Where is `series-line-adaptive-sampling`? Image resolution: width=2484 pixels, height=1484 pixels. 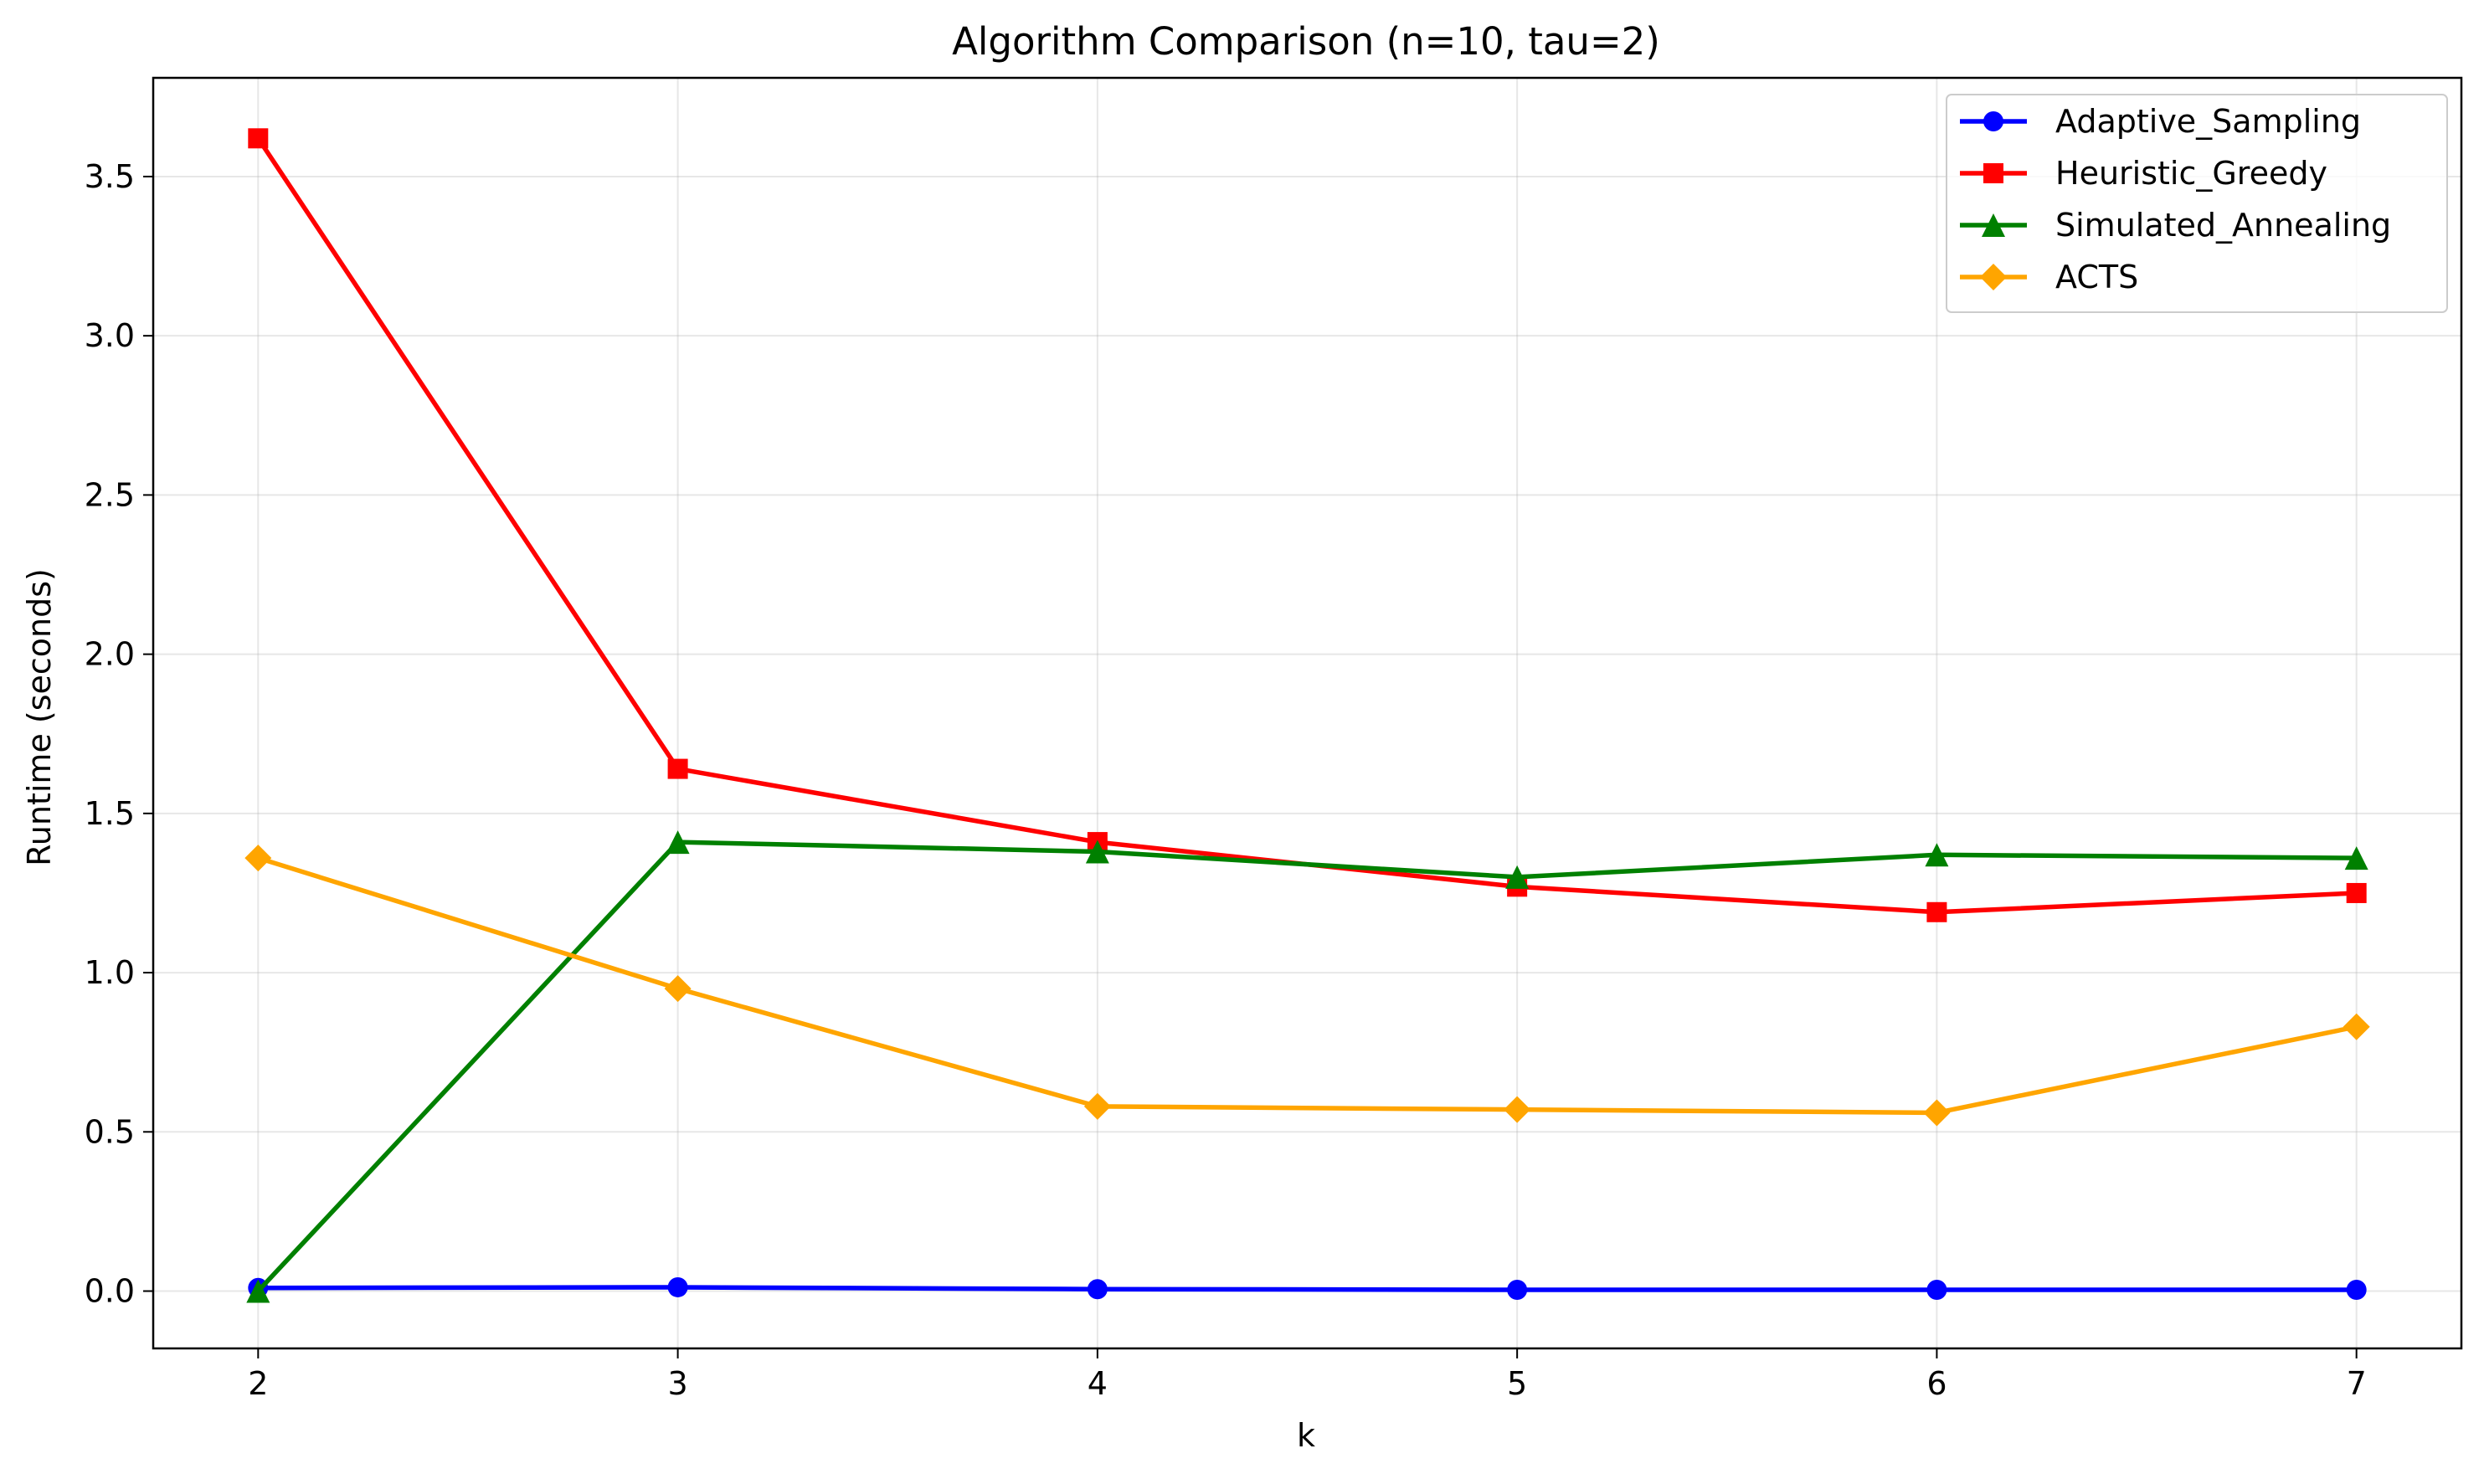
series-line-adaptive-sampling is located at coordinates (1307, 1289).